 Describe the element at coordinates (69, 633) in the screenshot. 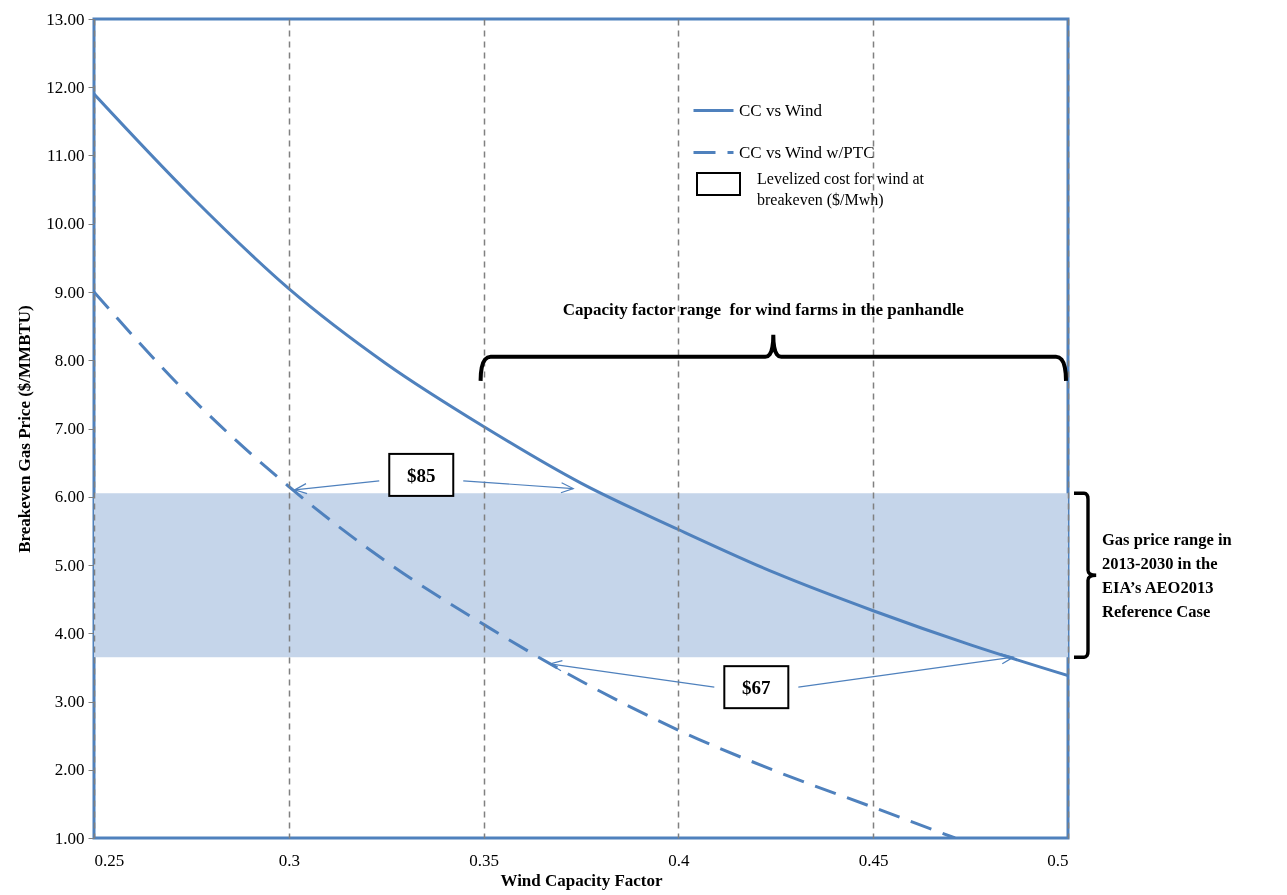

I see `y-tick-label: 4.00` at that location.